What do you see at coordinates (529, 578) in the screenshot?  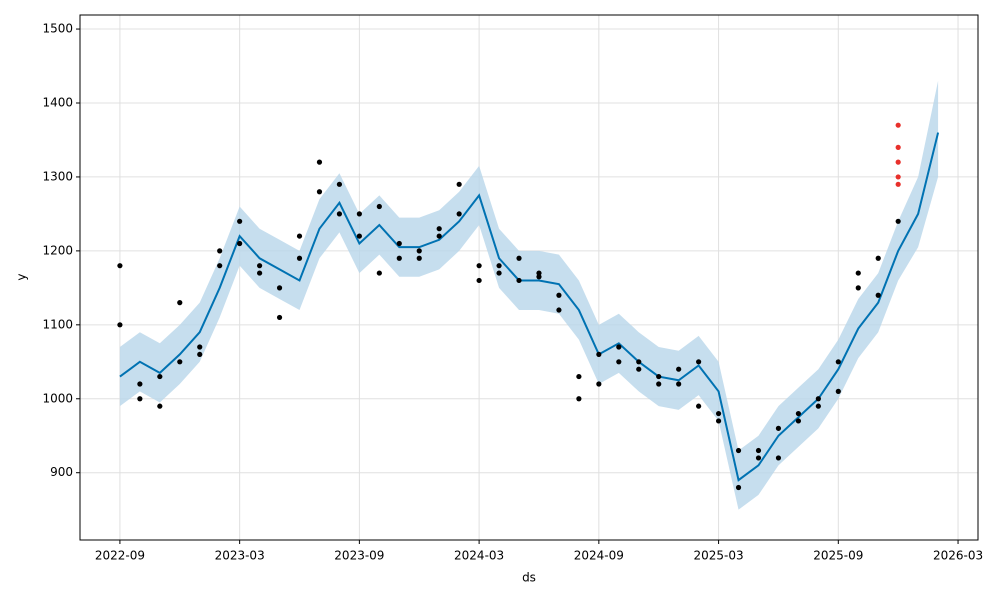 I see `x-axis-label: ds` at bounding box center [529, 578].